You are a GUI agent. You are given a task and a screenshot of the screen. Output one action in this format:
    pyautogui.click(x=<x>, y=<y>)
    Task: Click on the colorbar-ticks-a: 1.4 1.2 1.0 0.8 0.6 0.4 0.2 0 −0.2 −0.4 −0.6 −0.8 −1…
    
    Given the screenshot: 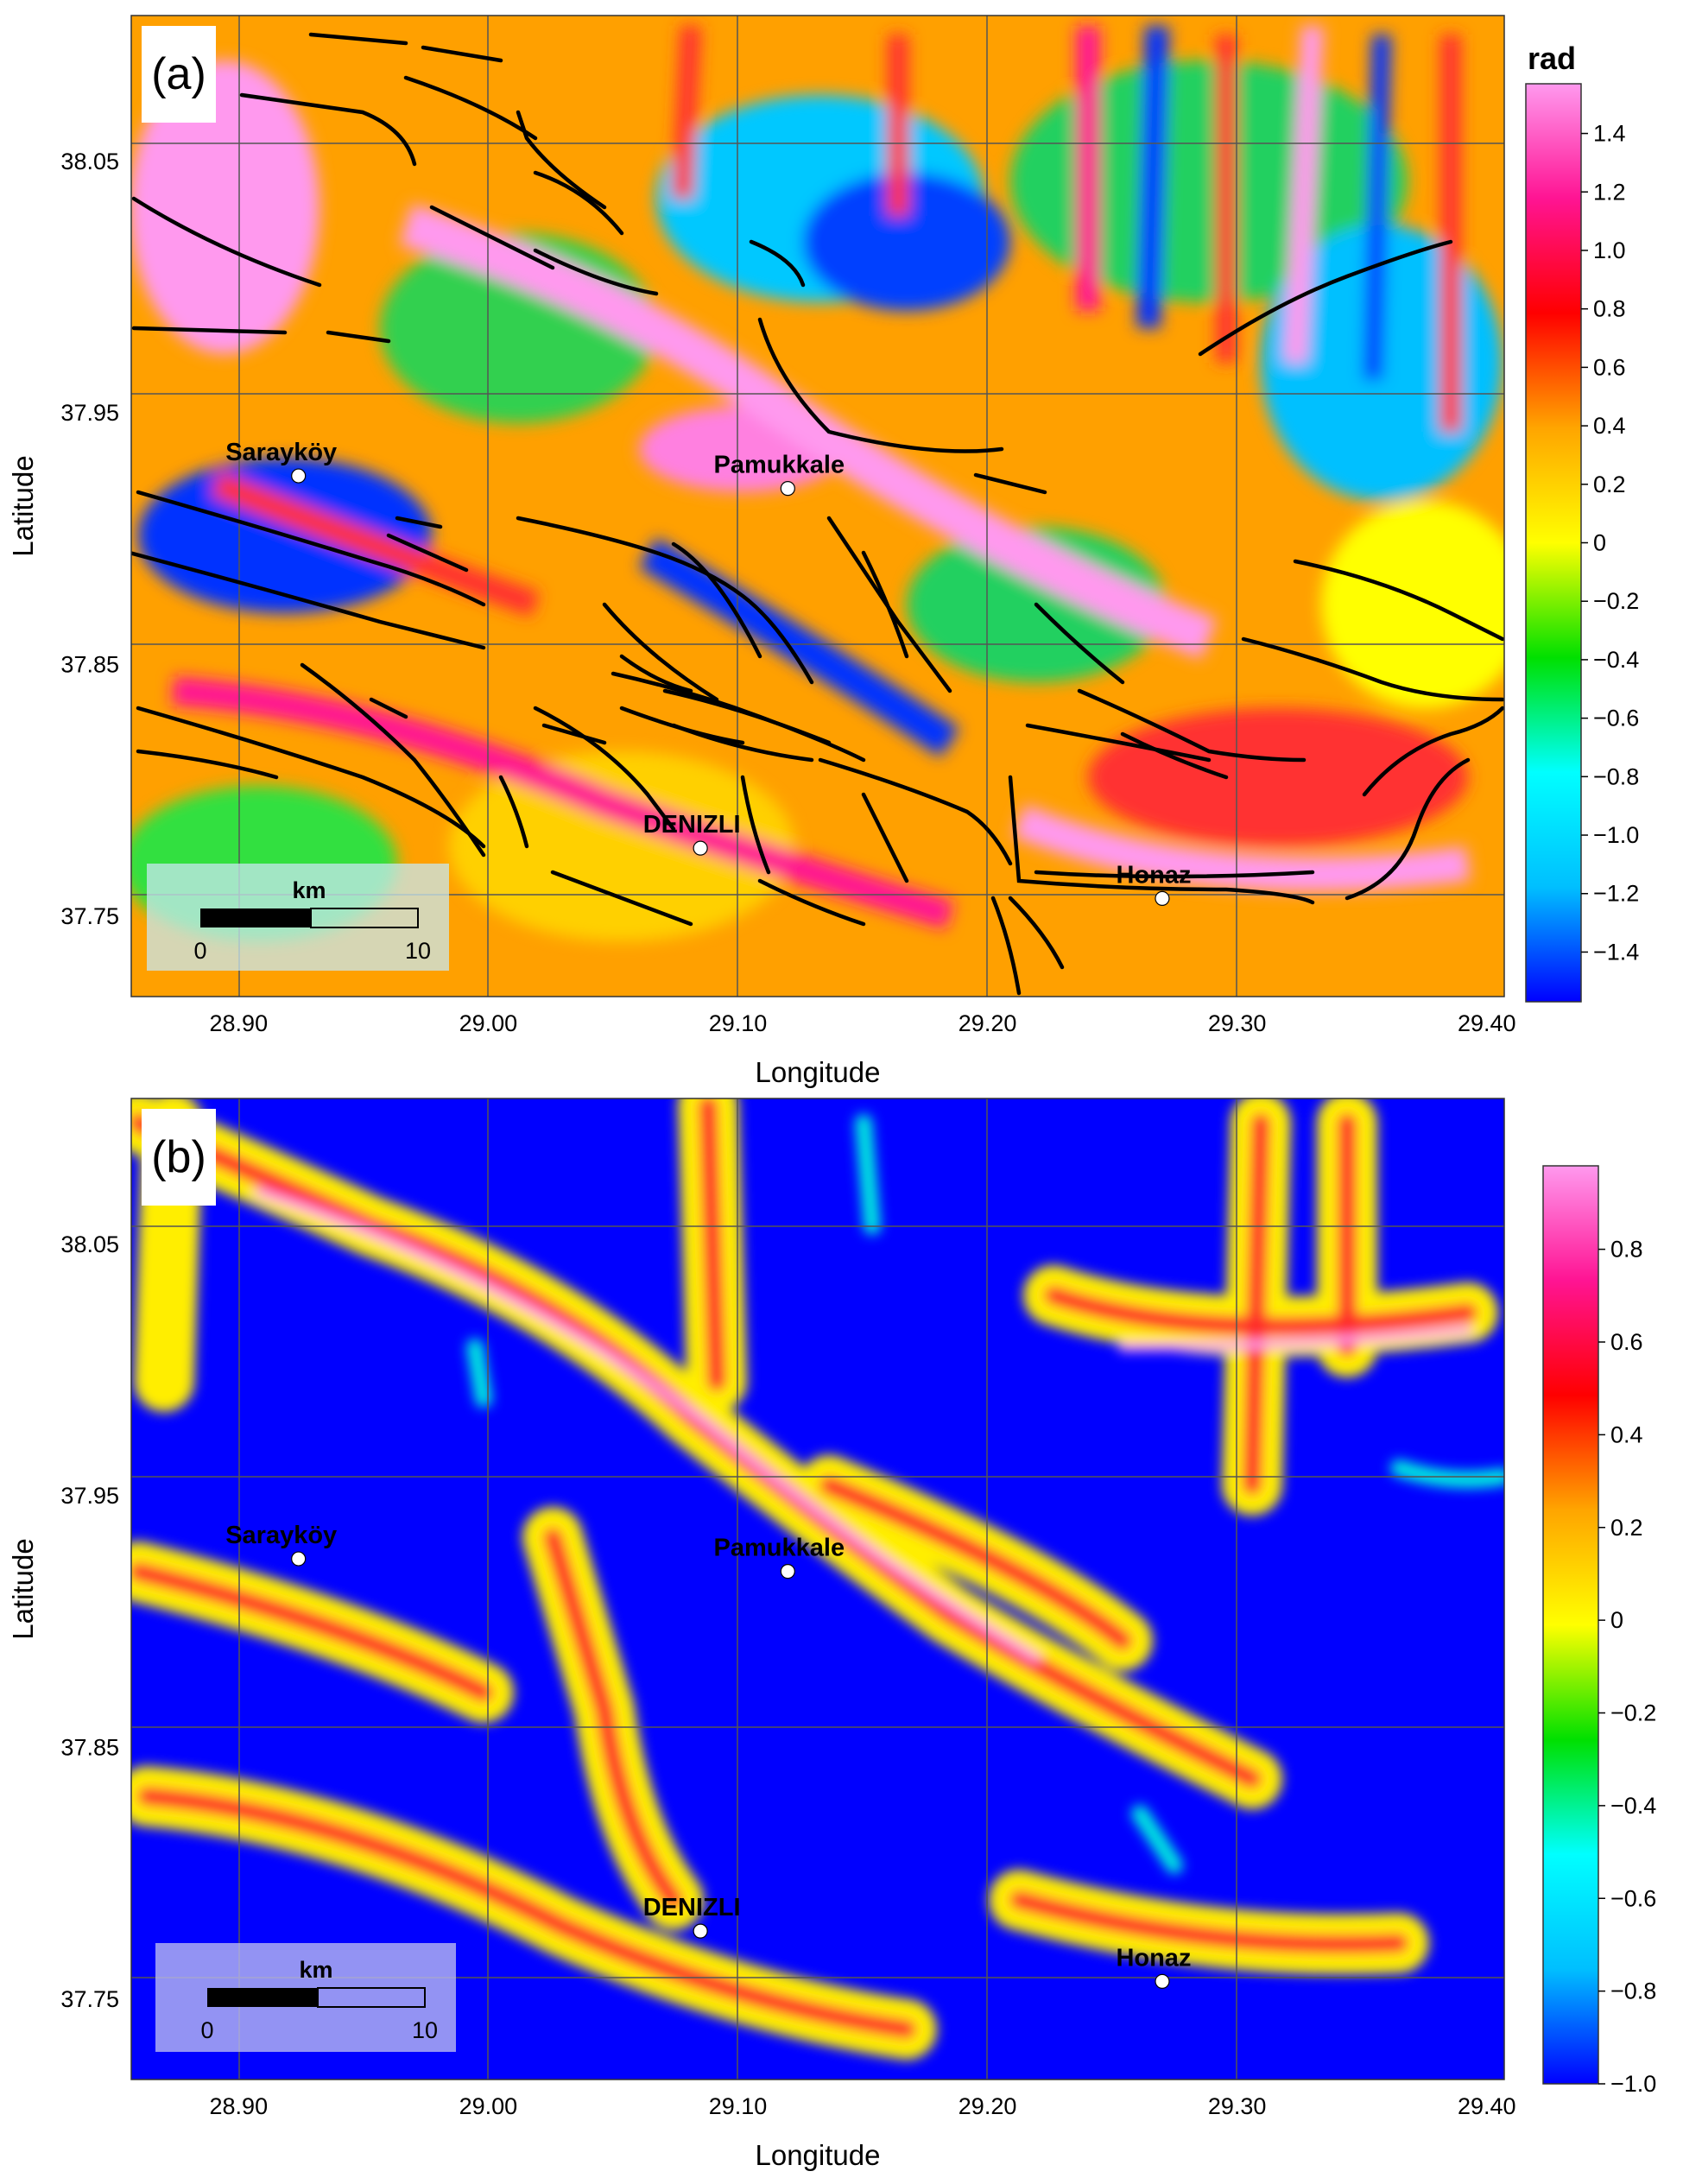 What is the action you would take?
    pyautogui.click(x=1610, y=543)
    